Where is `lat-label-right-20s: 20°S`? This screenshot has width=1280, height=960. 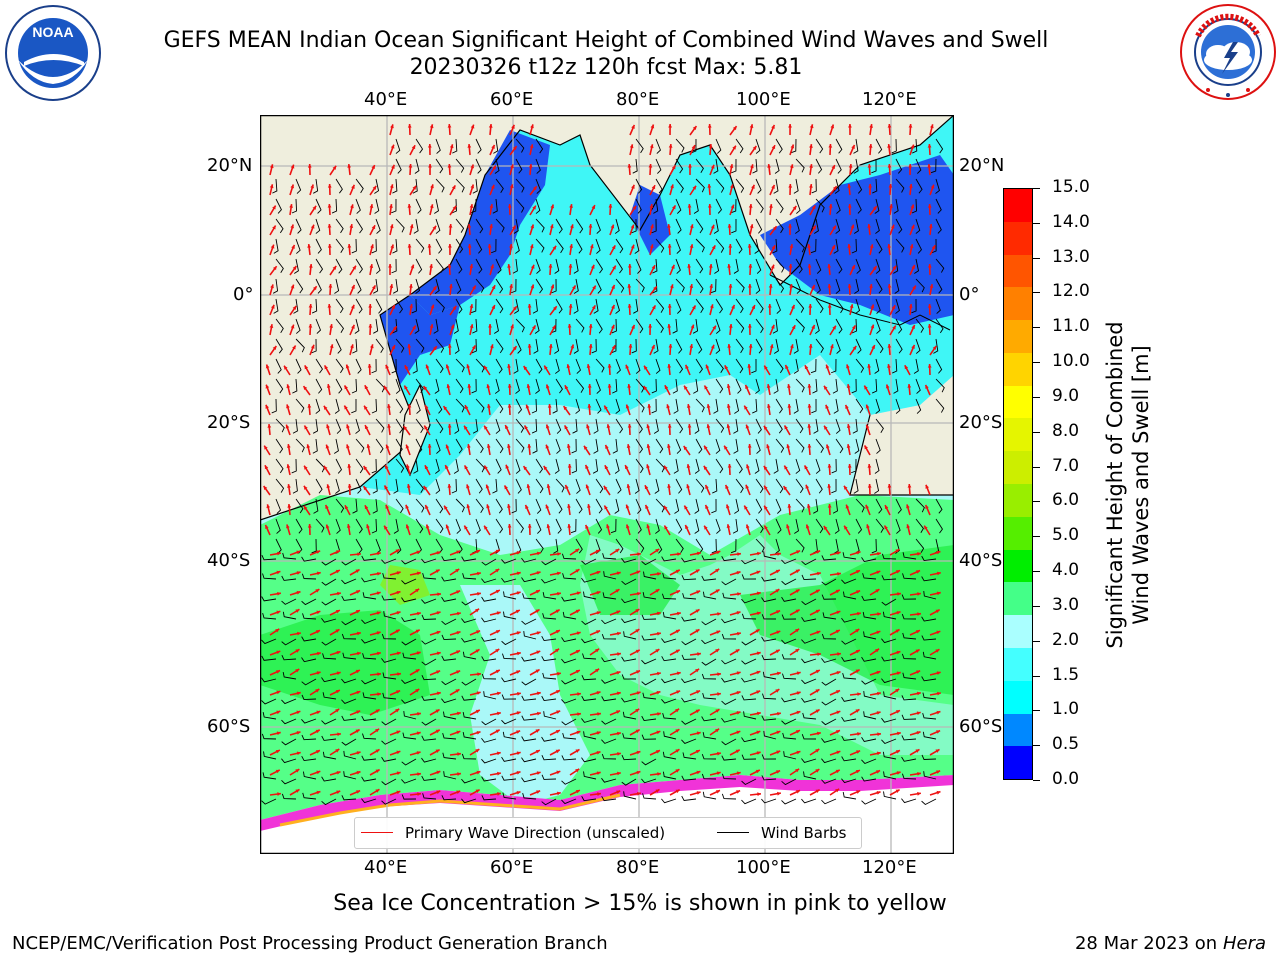
lat-label-right-20s: 20°S is located at coordinates (981, 422).